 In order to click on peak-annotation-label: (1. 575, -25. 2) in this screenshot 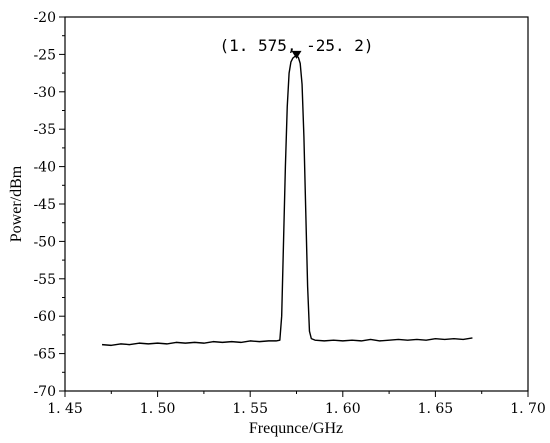, I will do `click(296, 45)`.